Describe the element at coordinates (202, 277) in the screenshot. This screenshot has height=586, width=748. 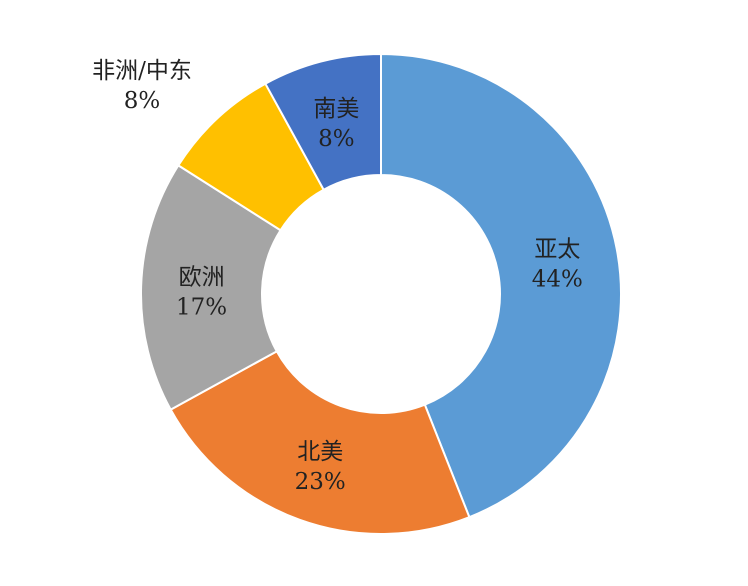
I see `slice-label: 欧洲` at that location.